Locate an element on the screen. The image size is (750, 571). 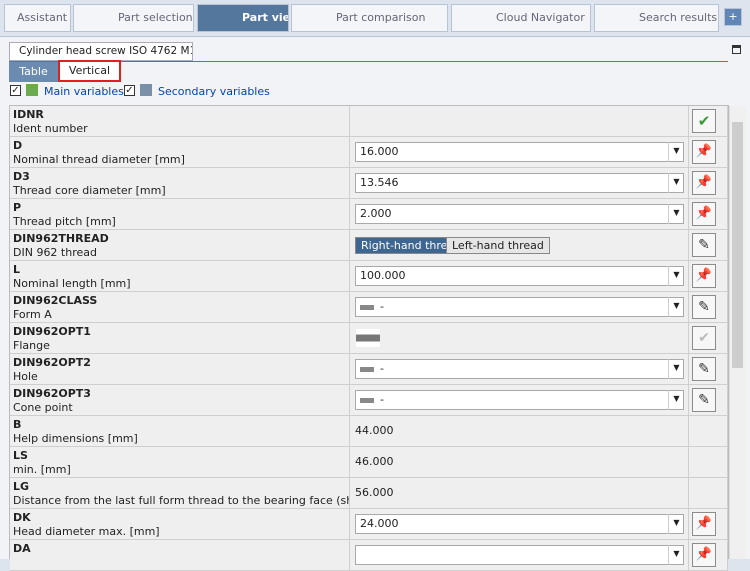
value-text: 56.000 is located at coordinates (374, 492).